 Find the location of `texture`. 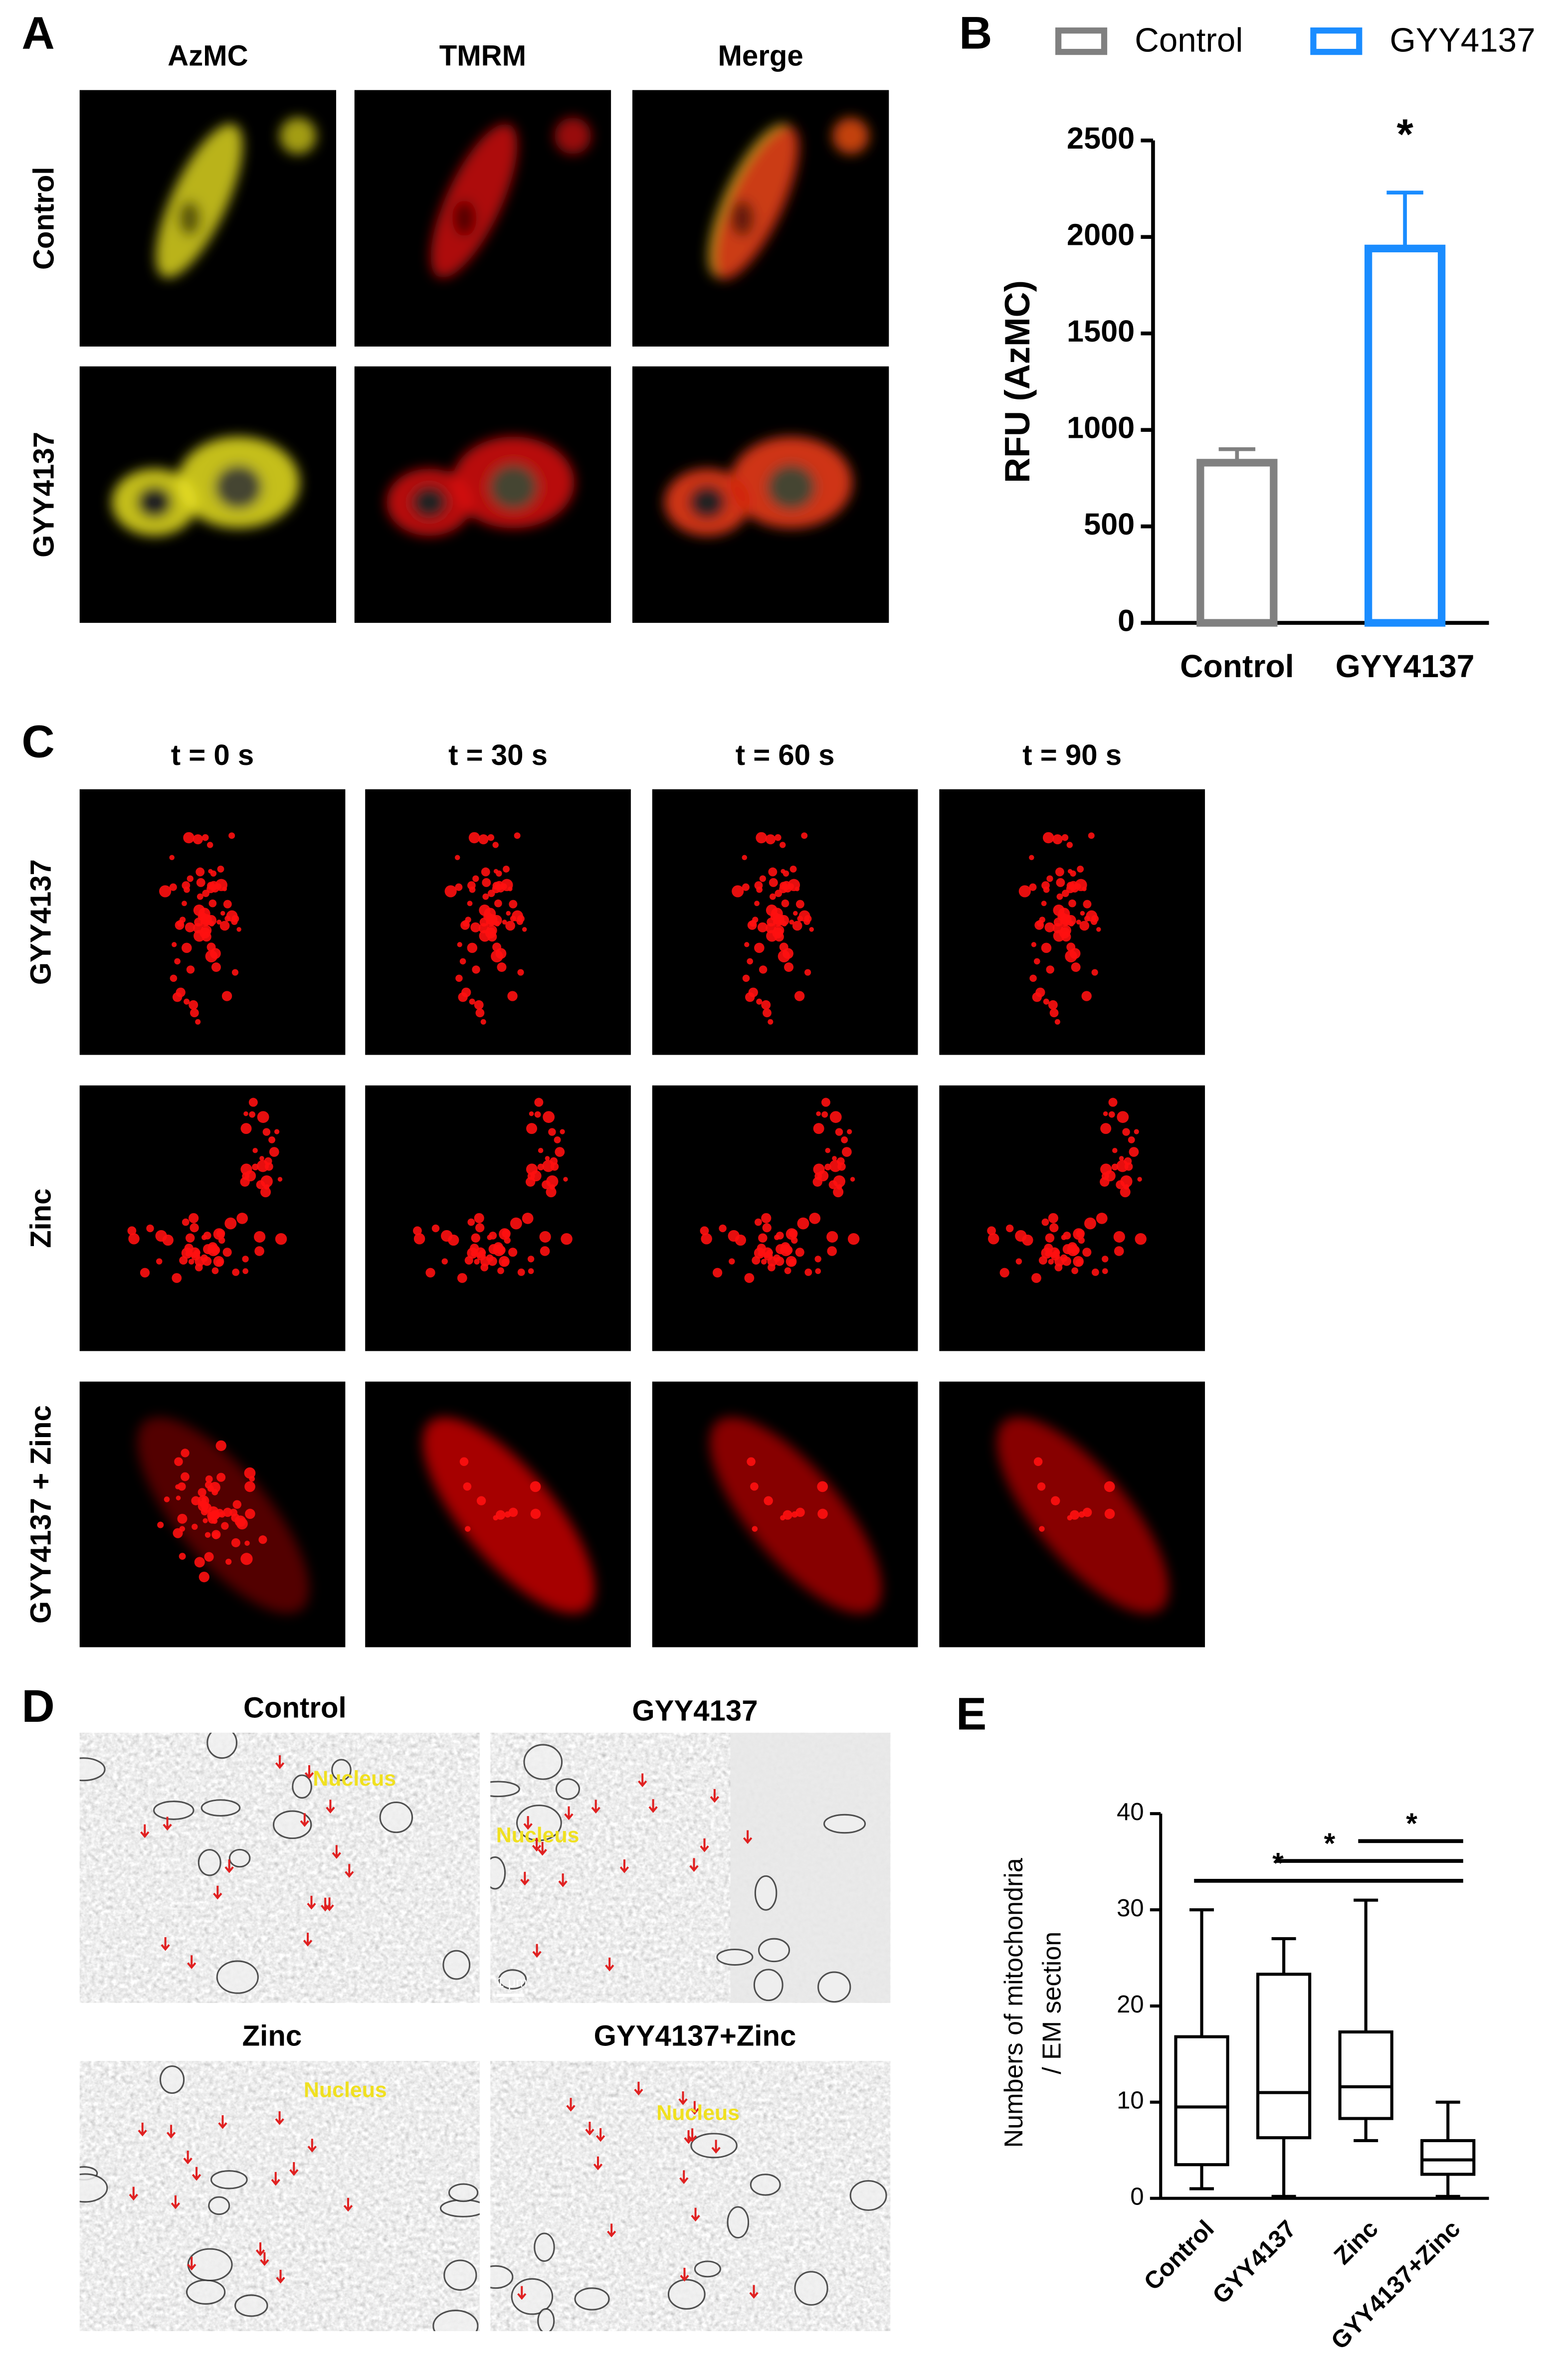

texture is located at coordinates (690, 2196).